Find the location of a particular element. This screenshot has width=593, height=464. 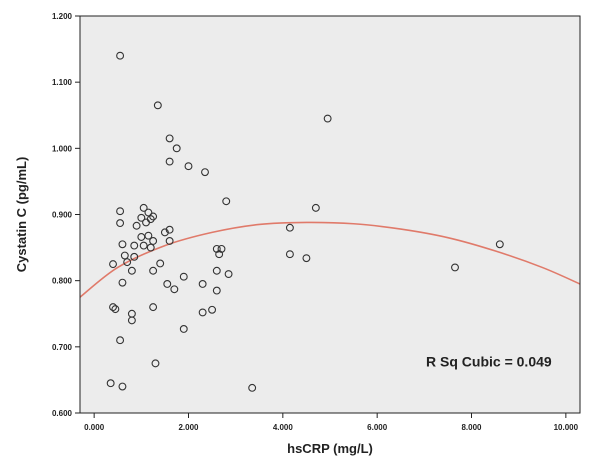

y-tick-label: 1.200 is located at coordinates (62, 16).